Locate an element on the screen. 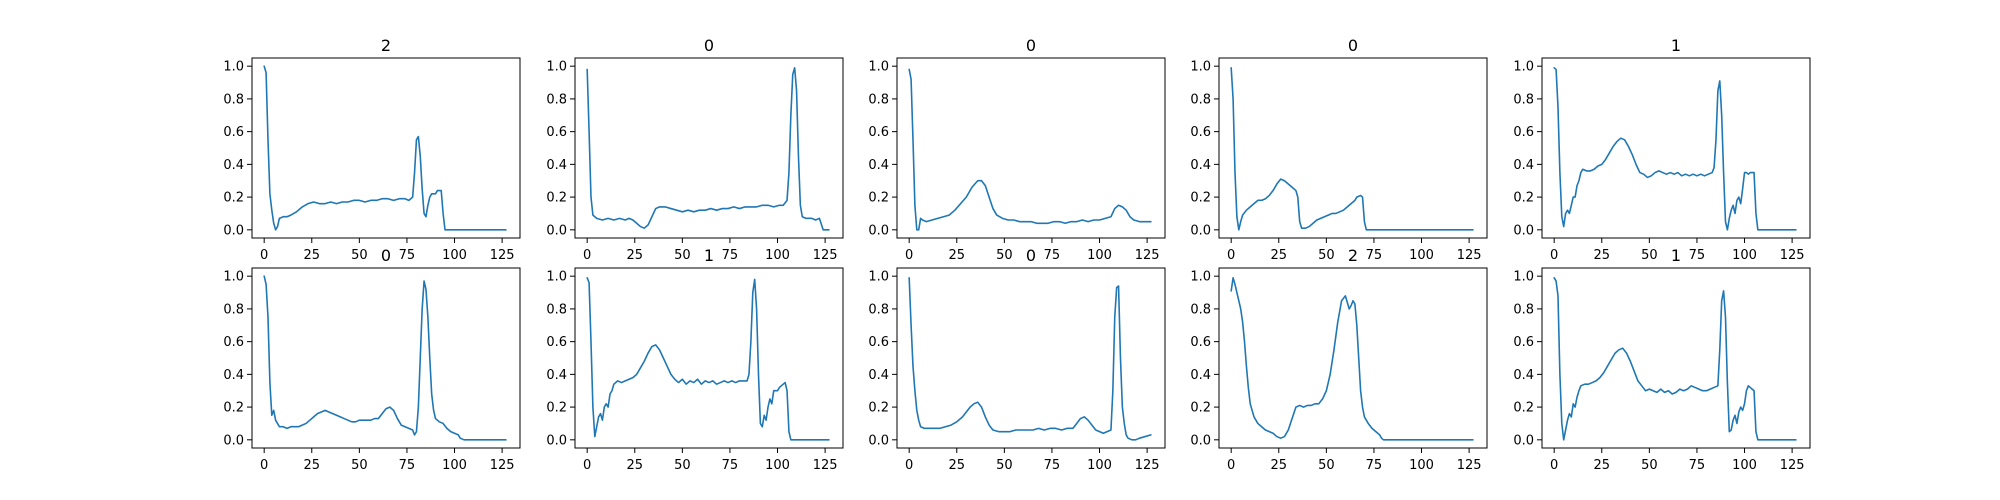 The image size is (2000, 500). subplot-2: 0 25 50 75 100 125 0.0 0.2 0.4 0.6 0.8 1.0 0 is located at coordinates (695, 149).